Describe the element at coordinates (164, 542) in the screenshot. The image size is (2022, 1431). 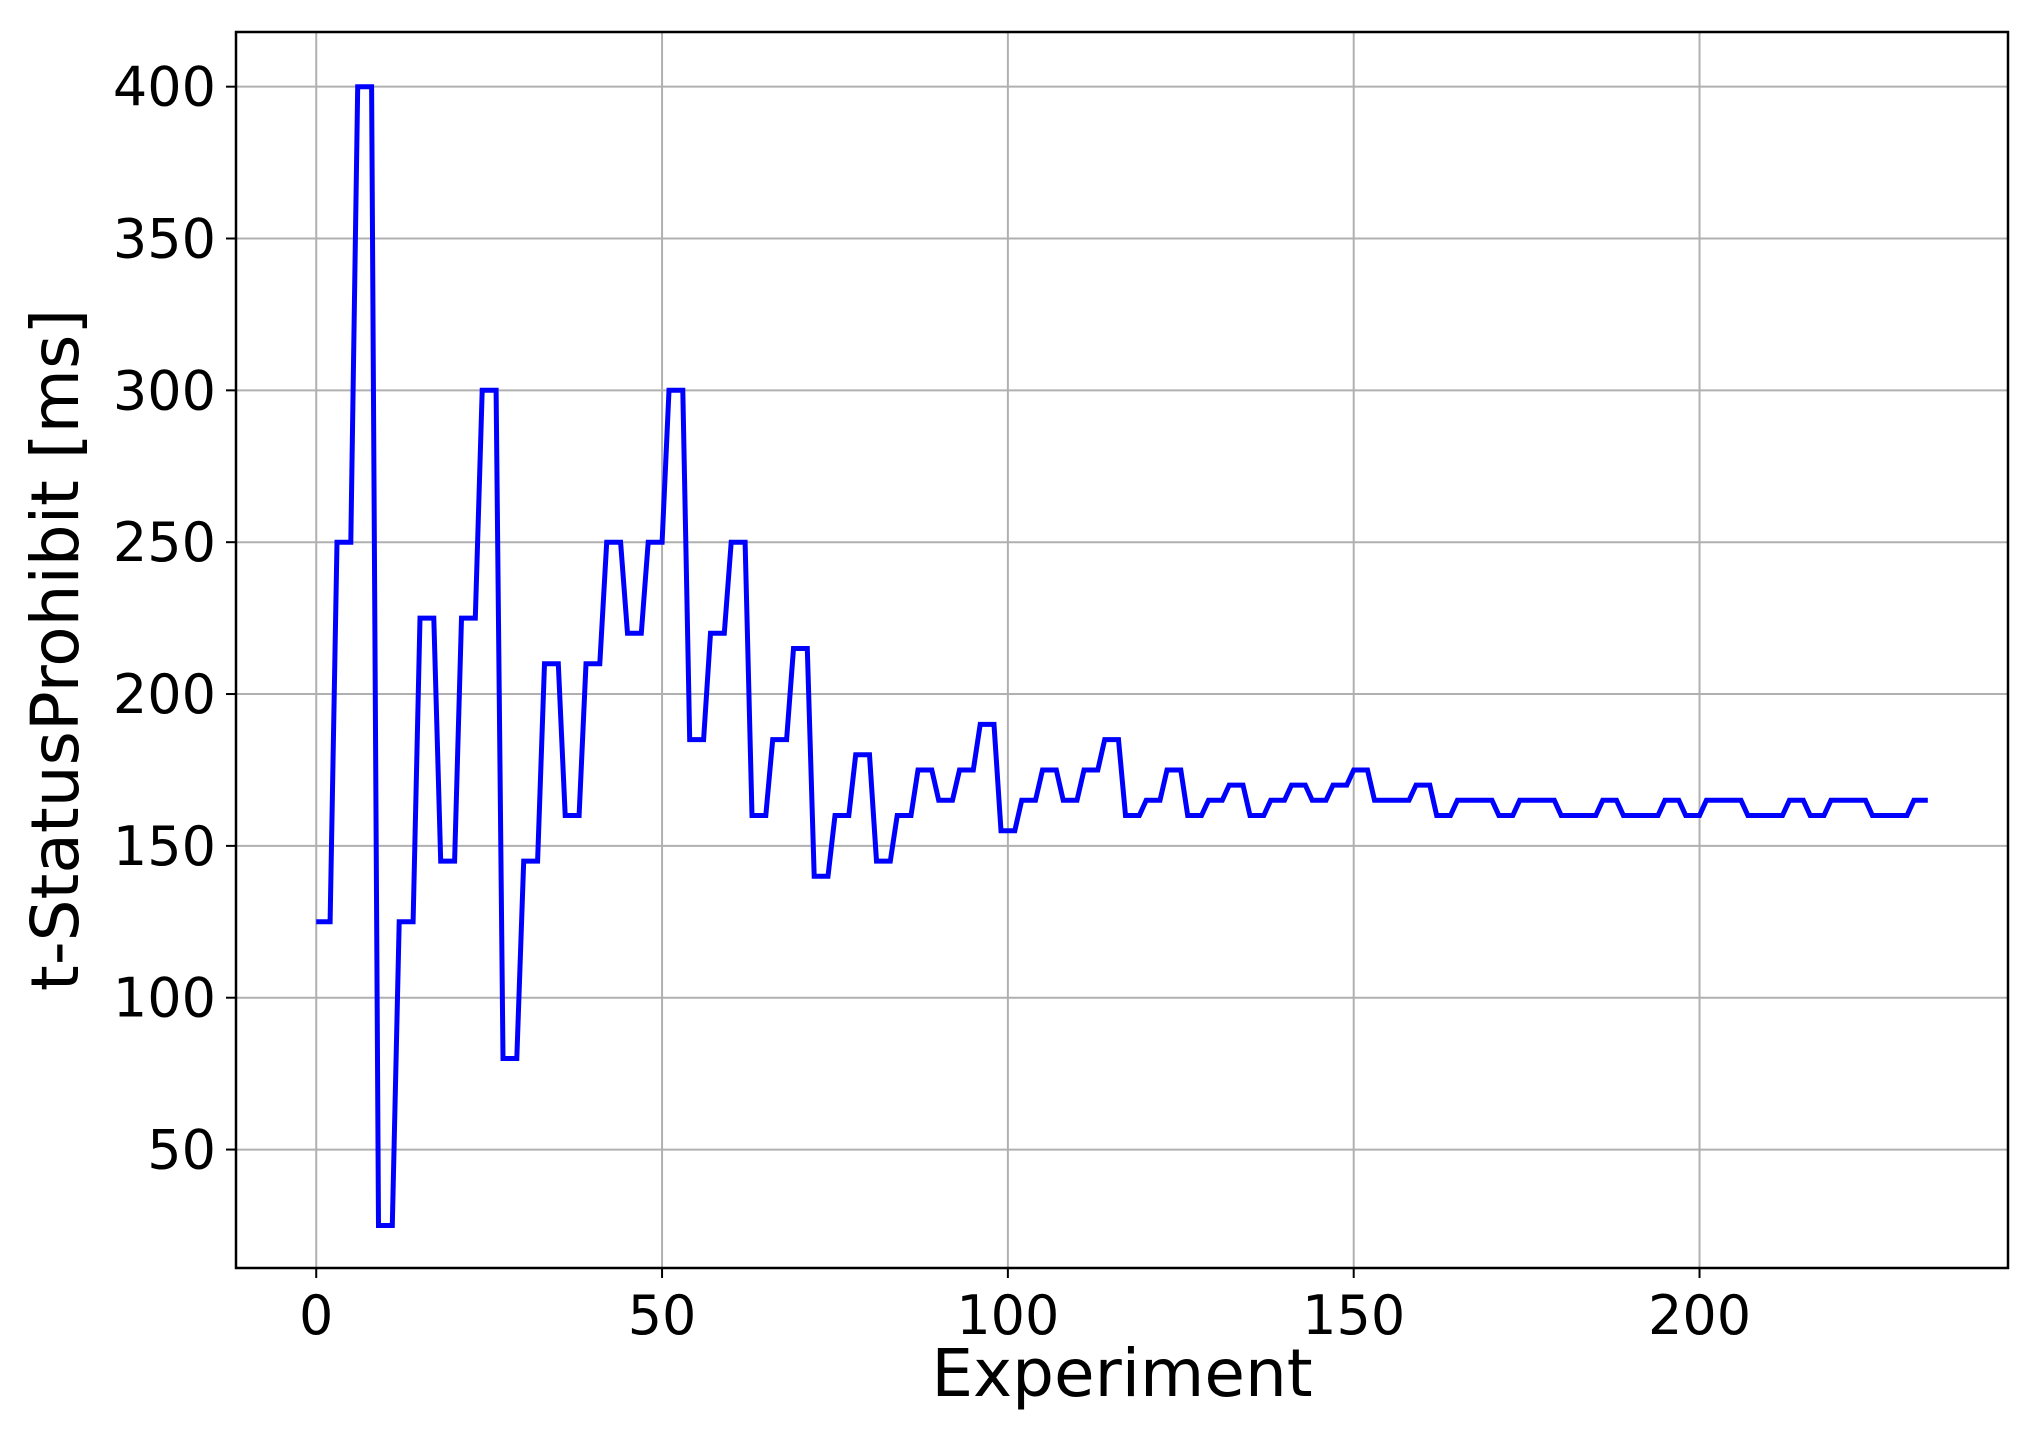
I see `y-tick-label: 250` at that location.